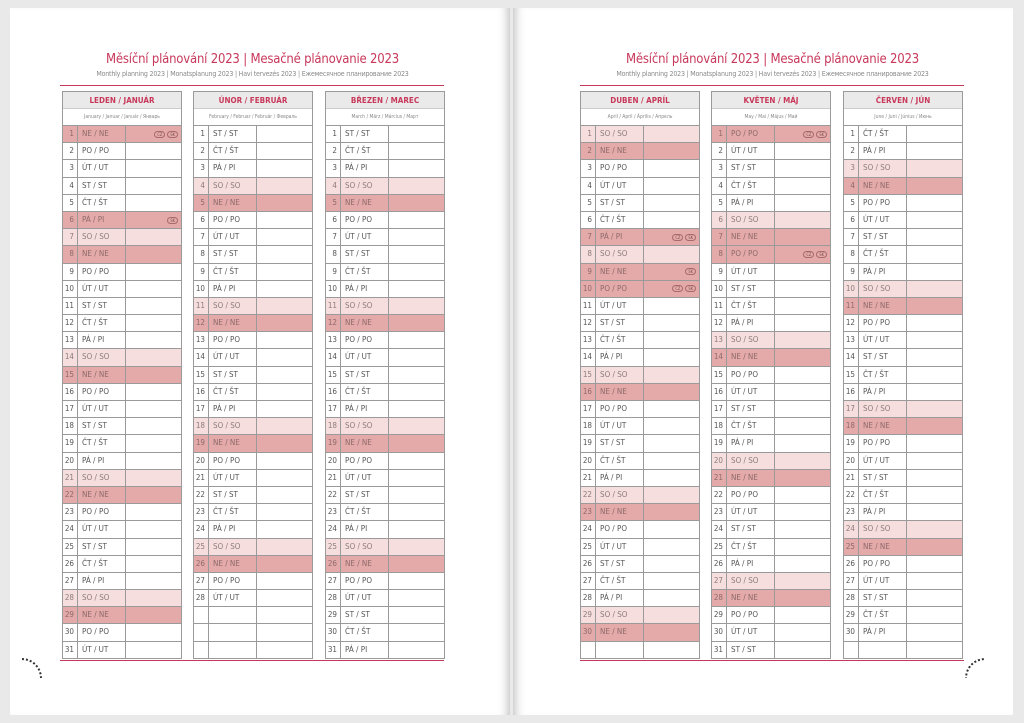  Describe the element at coordinates (719, 254) in the screenshot. I see `day-number: 8` at that location.